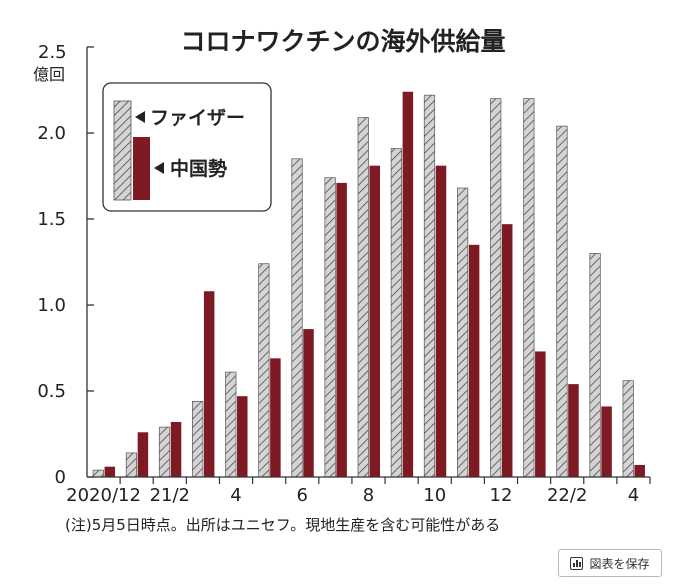  I want to click on x-tick-label: 12, so click(501, 495).